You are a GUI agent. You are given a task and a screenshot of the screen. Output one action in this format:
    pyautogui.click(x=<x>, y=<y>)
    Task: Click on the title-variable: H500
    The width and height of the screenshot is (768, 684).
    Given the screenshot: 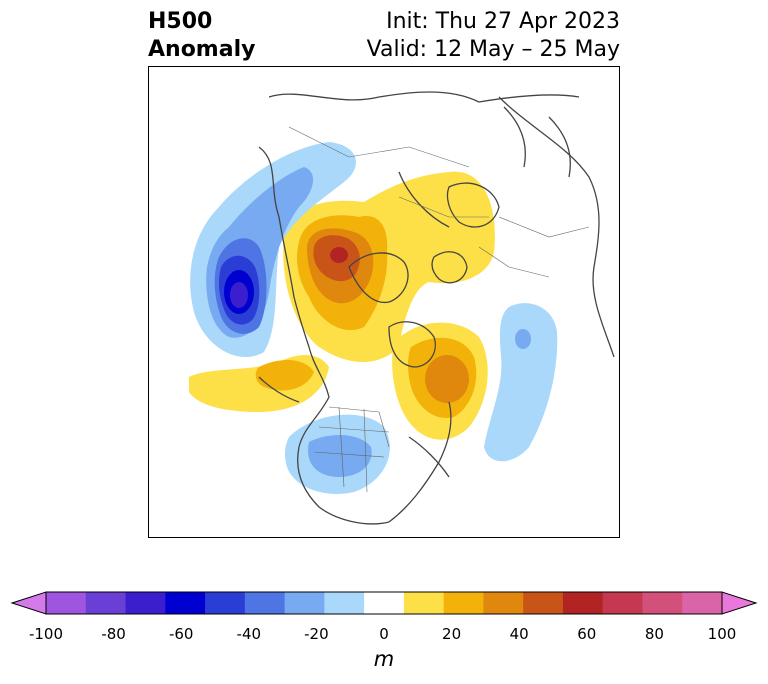 What is the action you would take?
    pyautogui.click(x=180, y=21)
    